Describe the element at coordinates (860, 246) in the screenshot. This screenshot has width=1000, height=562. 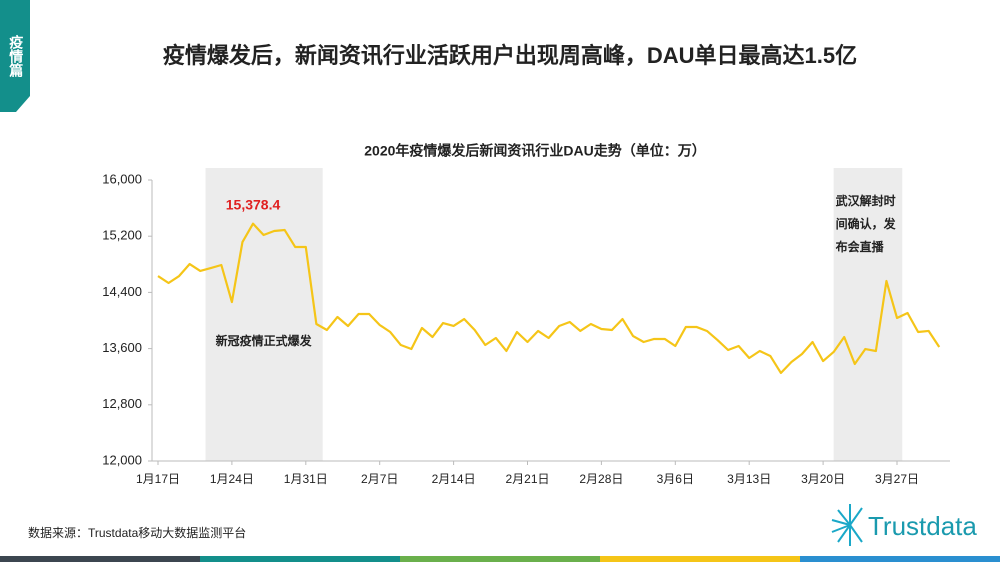
I see `annotation: 布会直播` at that location.